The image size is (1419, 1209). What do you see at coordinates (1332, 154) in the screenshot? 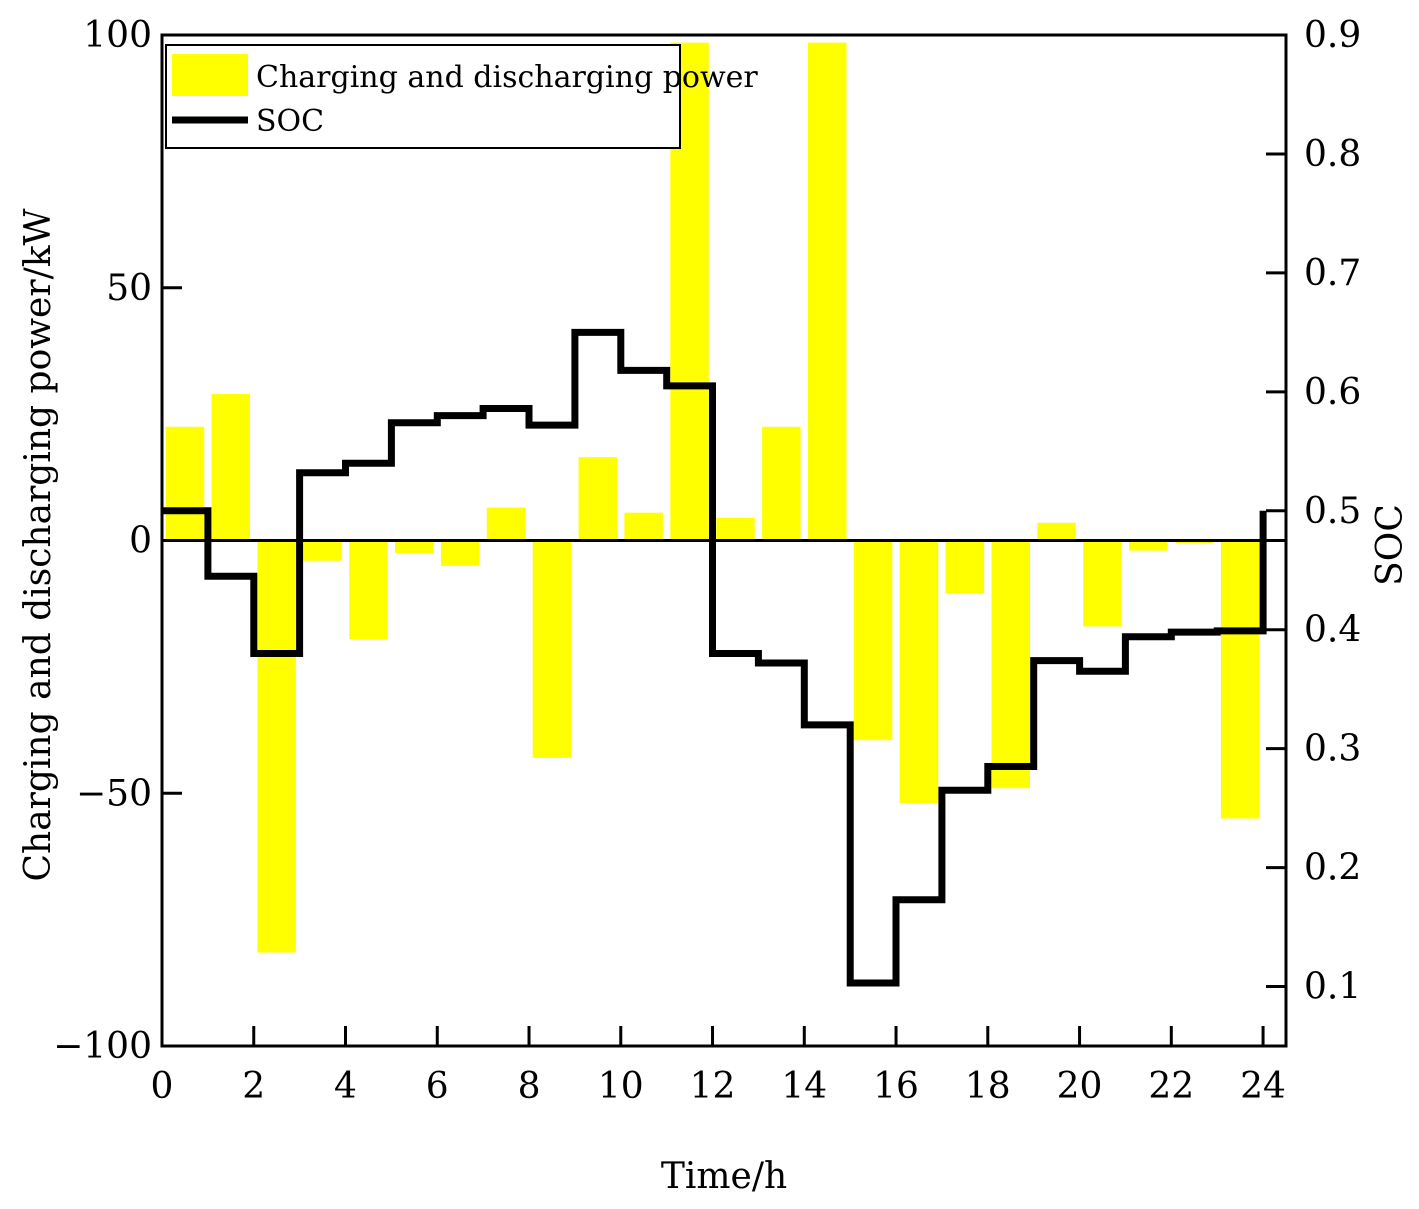
I see `y-right-tick-label: 0.8` at bounding box center [1332, 154].